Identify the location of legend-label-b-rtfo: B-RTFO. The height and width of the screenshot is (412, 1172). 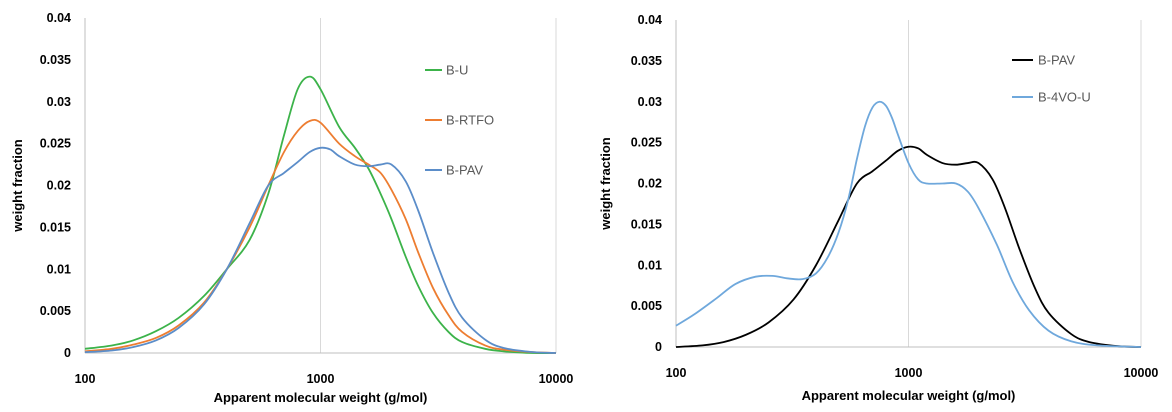
(470, 120).